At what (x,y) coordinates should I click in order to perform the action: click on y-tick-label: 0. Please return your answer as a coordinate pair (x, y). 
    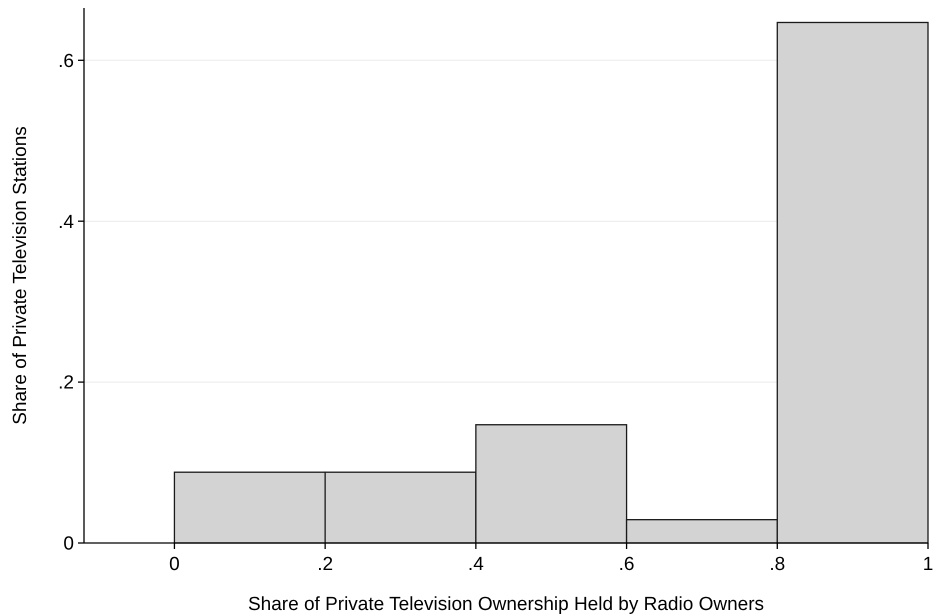
    Looking at the image, I should click on (68, 544).